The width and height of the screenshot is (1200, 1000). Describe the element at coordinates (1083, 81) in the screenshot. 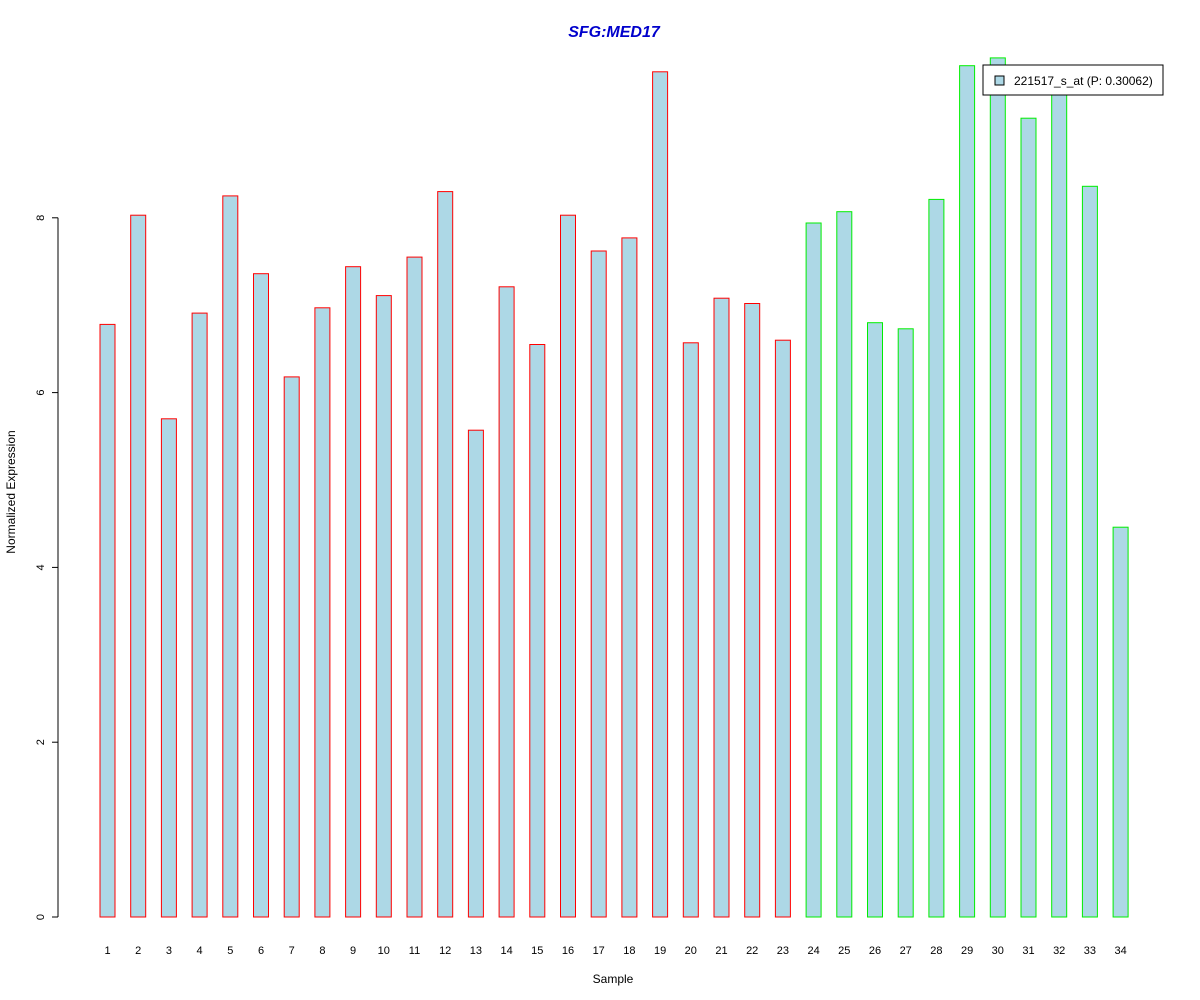

I see `legend-label: 221517_s_at (P: 0.30062)` at that location.